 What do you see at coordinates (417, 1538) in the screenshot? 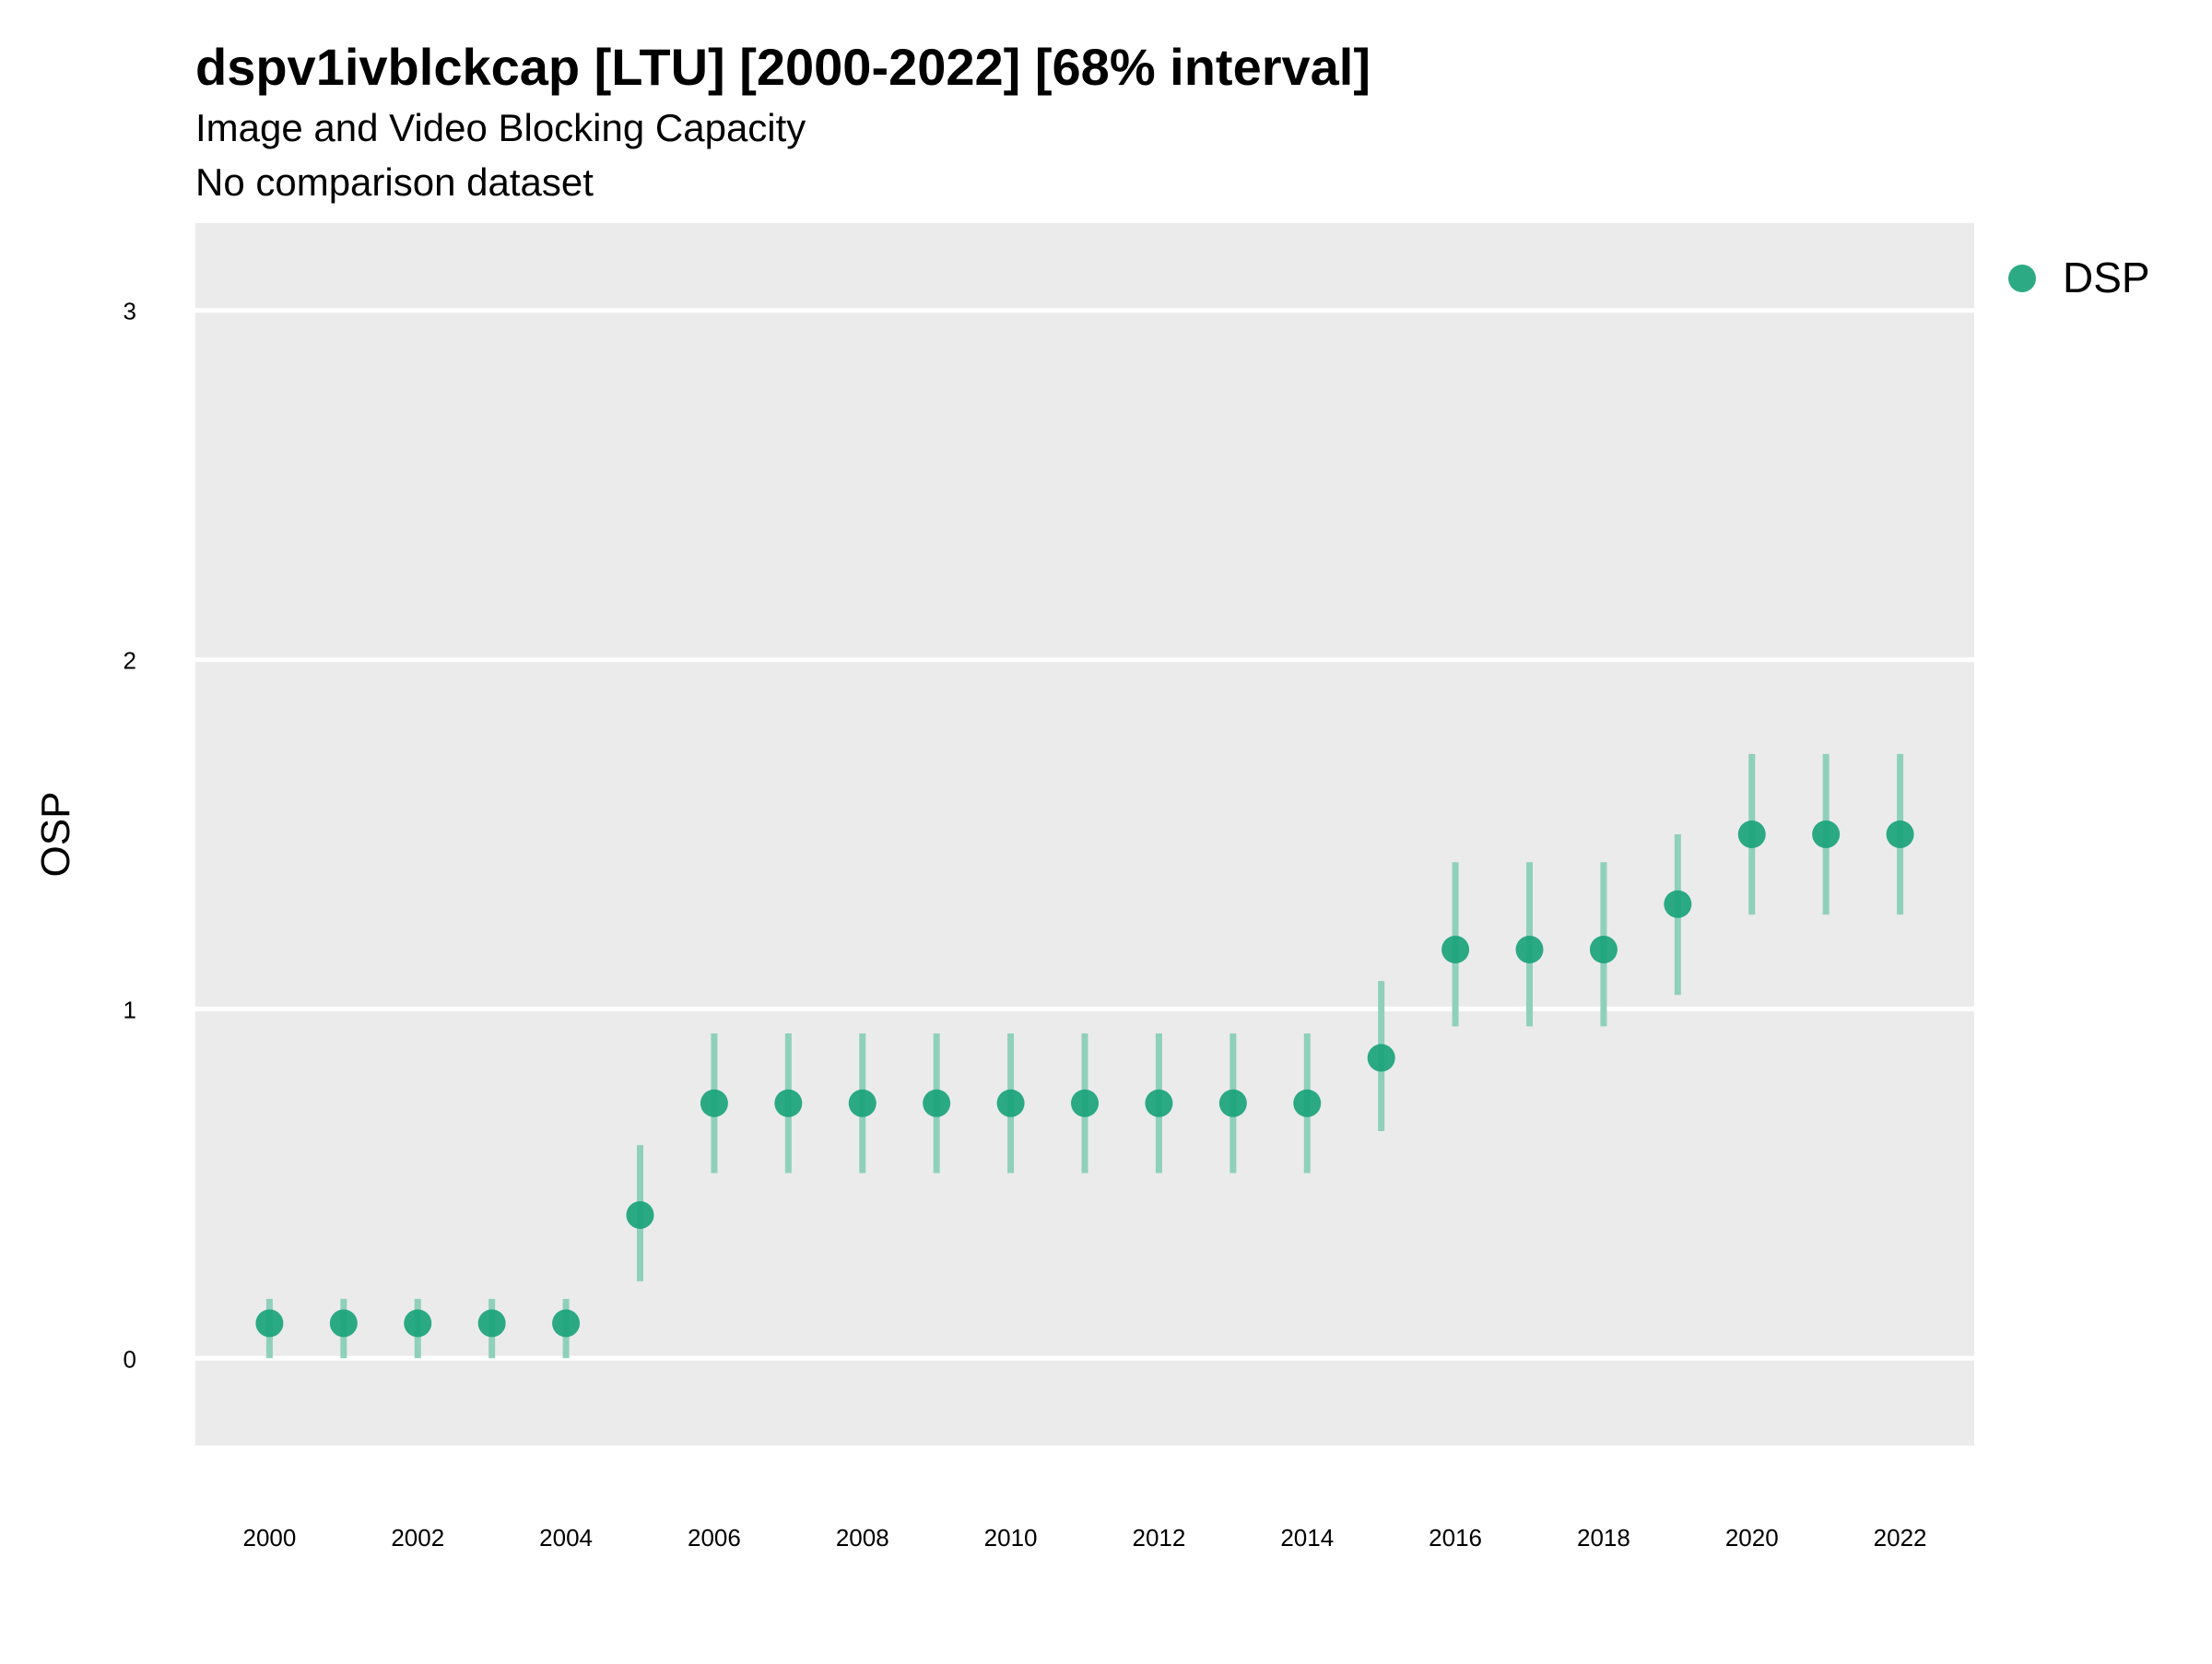
I see `x-tick-label-2002: 2002` at bounding box center [417, 1538].